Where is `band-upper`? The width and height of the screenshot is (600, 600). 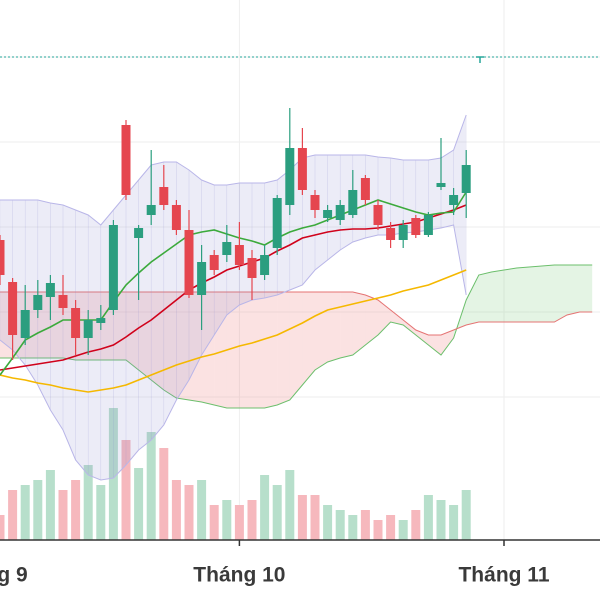 band-upper is located at coordinates (233, 170).